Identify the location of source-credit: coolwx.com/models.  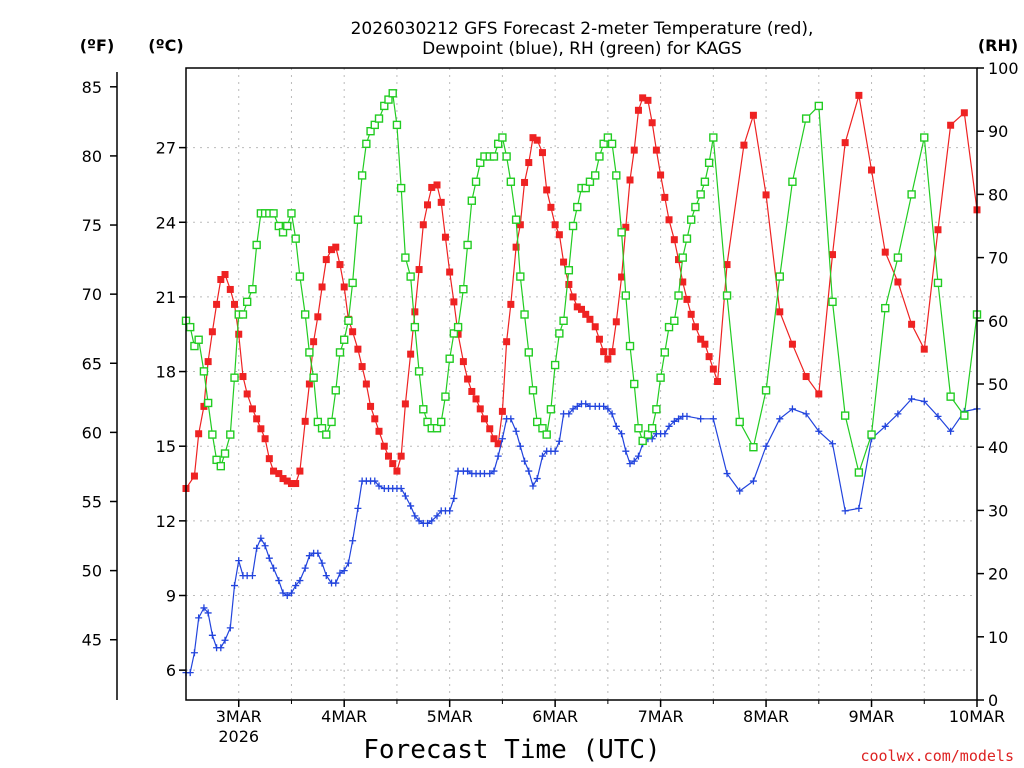
(937, 756).